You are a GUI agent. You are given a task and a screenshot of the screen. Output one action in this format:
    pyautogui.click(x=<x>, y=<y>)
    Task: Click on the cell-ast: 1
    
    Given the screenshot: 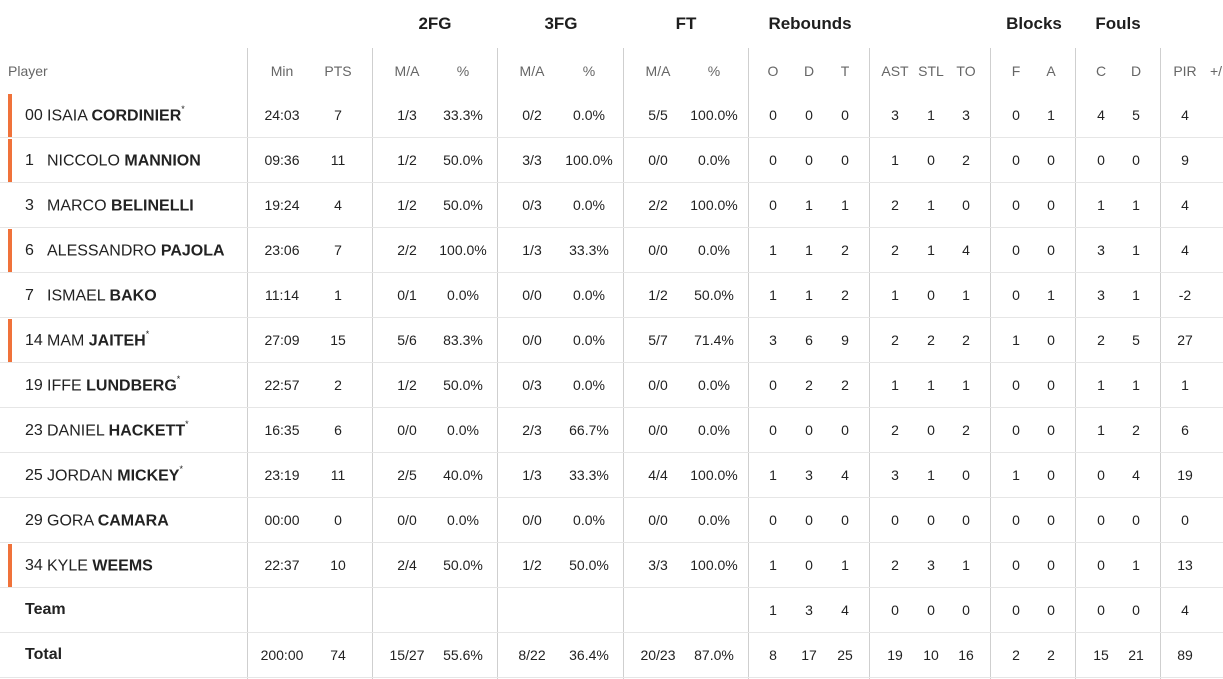 What is the action you would take?
    pyautogui.click(x=895, y=295)
    